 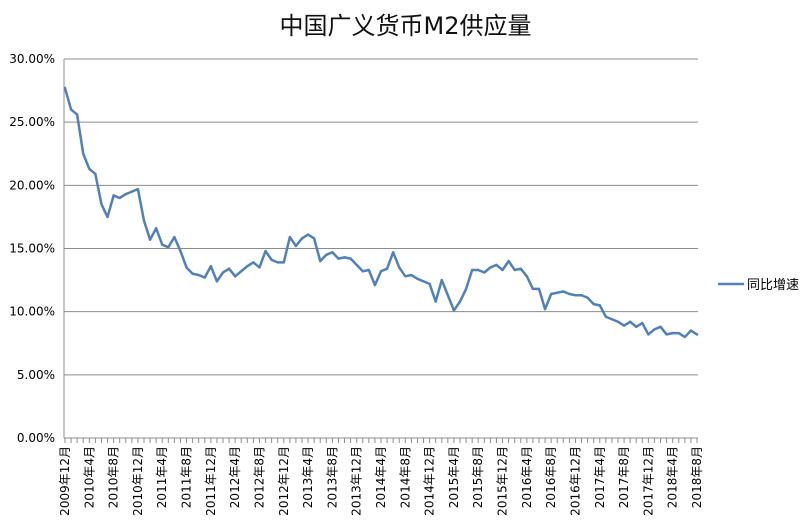 I want to click on x-tick-label: 2018年8月, so click(x=697, y=477).